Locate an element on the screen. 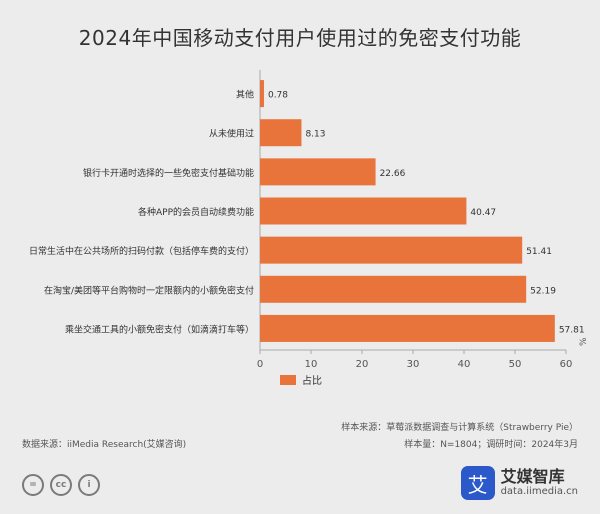 This screenshot has width=600, height=514. cc-icon: cc is located at coordinates (61, 485).